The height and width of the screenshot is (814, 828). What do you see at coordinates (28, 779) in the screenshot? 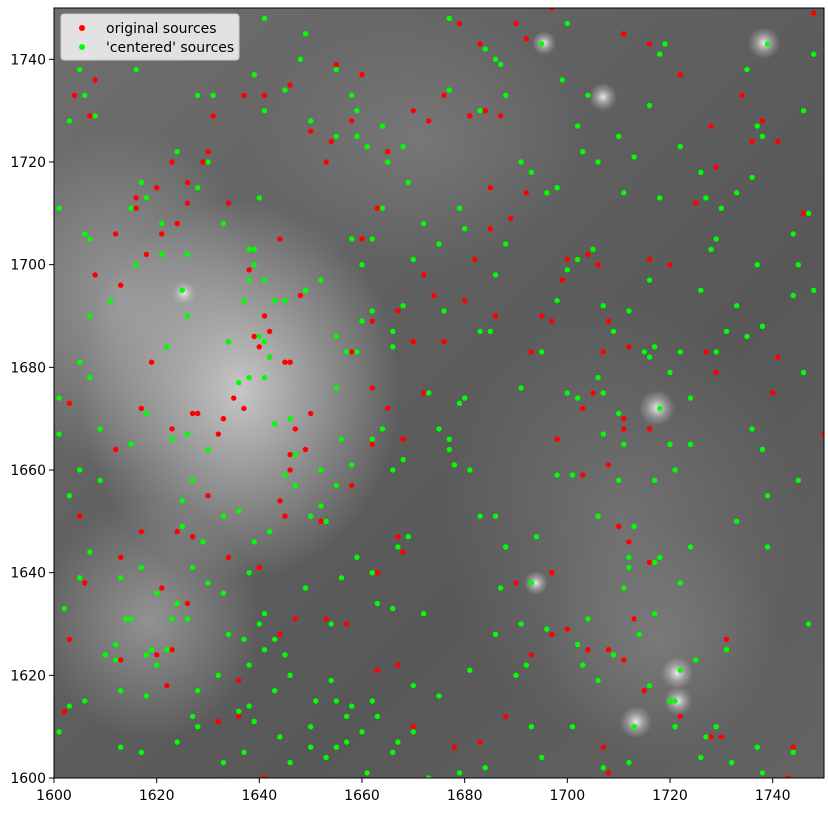
I see `y-tick-label: 1600` at bounding box center [28, 779].